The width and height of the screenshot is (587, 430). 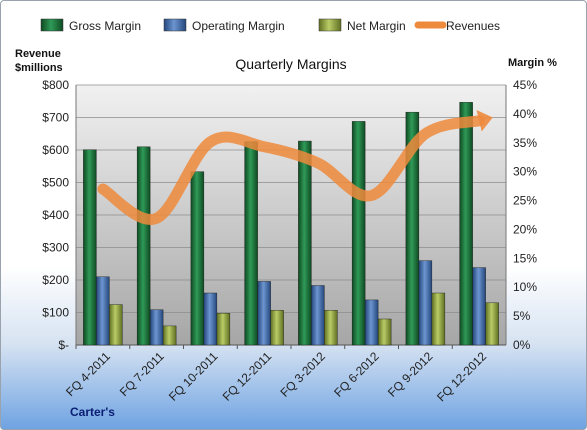 I want to click on right-tick-label: 45%, so click(x=525, y=85).